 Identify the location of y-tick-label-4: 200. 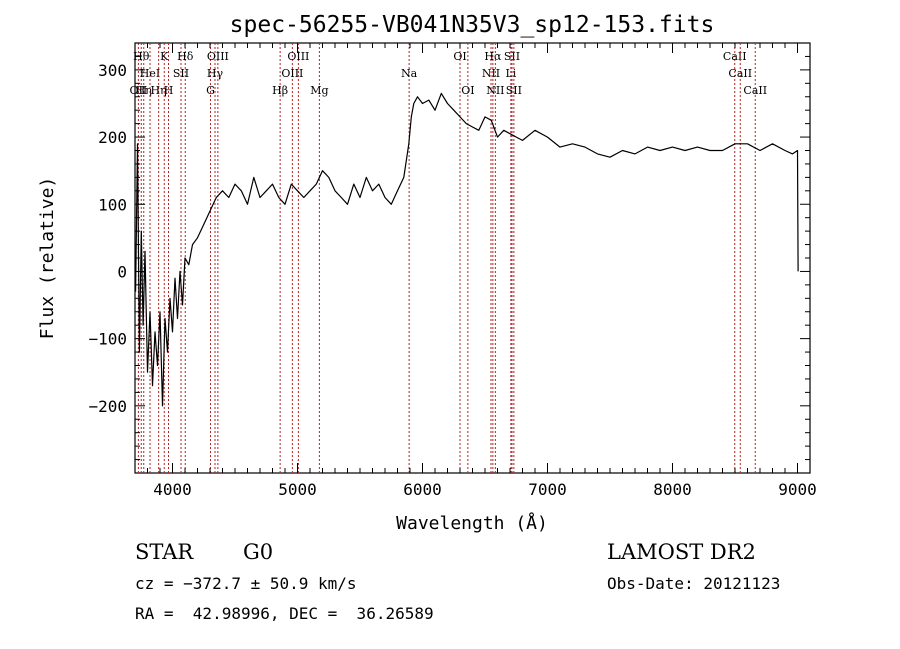
(112, 137).